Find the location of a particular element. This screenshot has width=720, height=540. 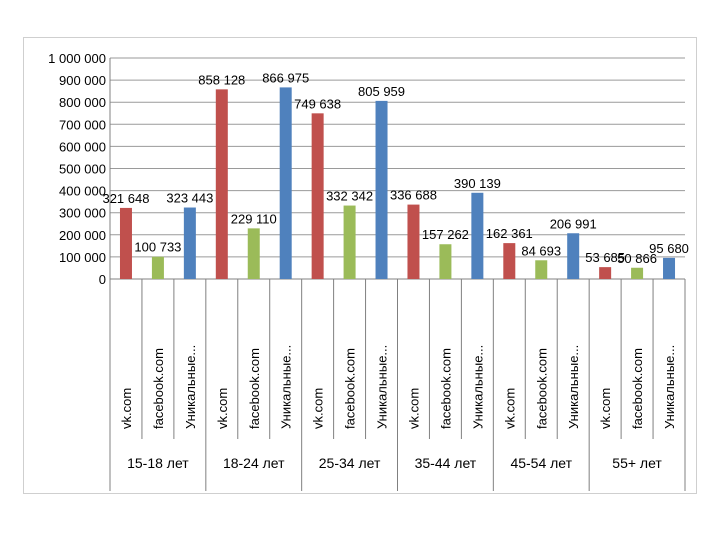

data-label: 332 342 is located at coordinates (349, 196).